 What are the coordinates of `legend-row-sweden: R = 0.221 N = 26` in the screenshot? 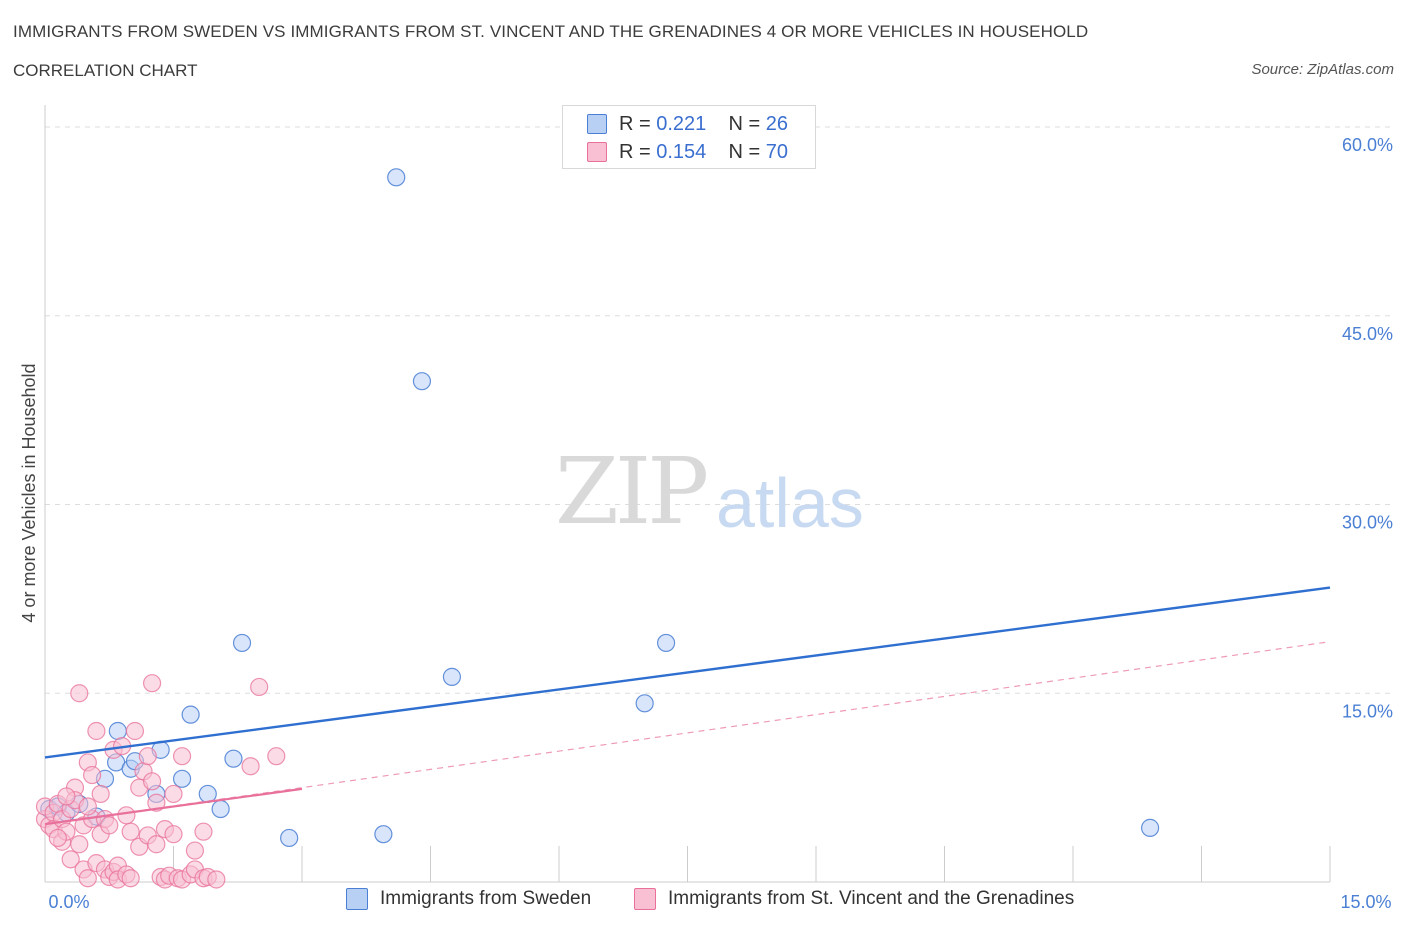 It's located at (687, 124).